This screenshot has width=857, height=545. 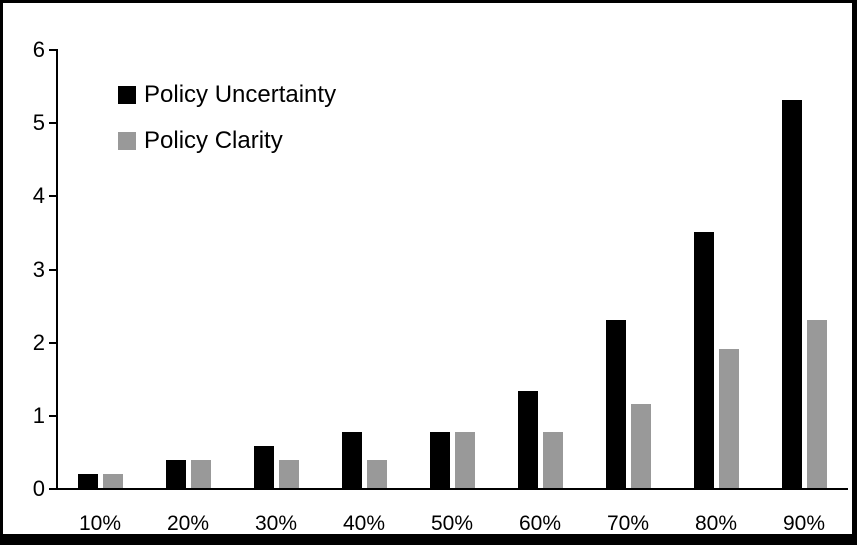 I want to click on bar-policy-uncertainty-60%, so click(x=527, y=439).